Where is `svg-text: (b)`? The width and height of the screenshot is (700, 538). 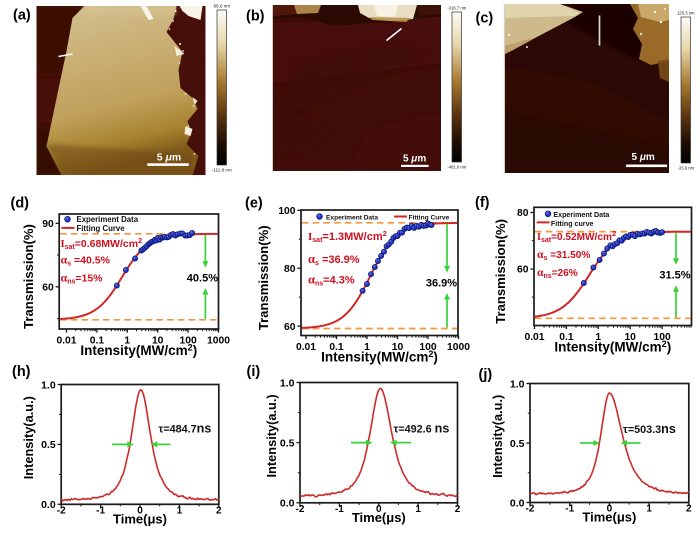
svg-text: (b) is located at coordinates (255, 17).